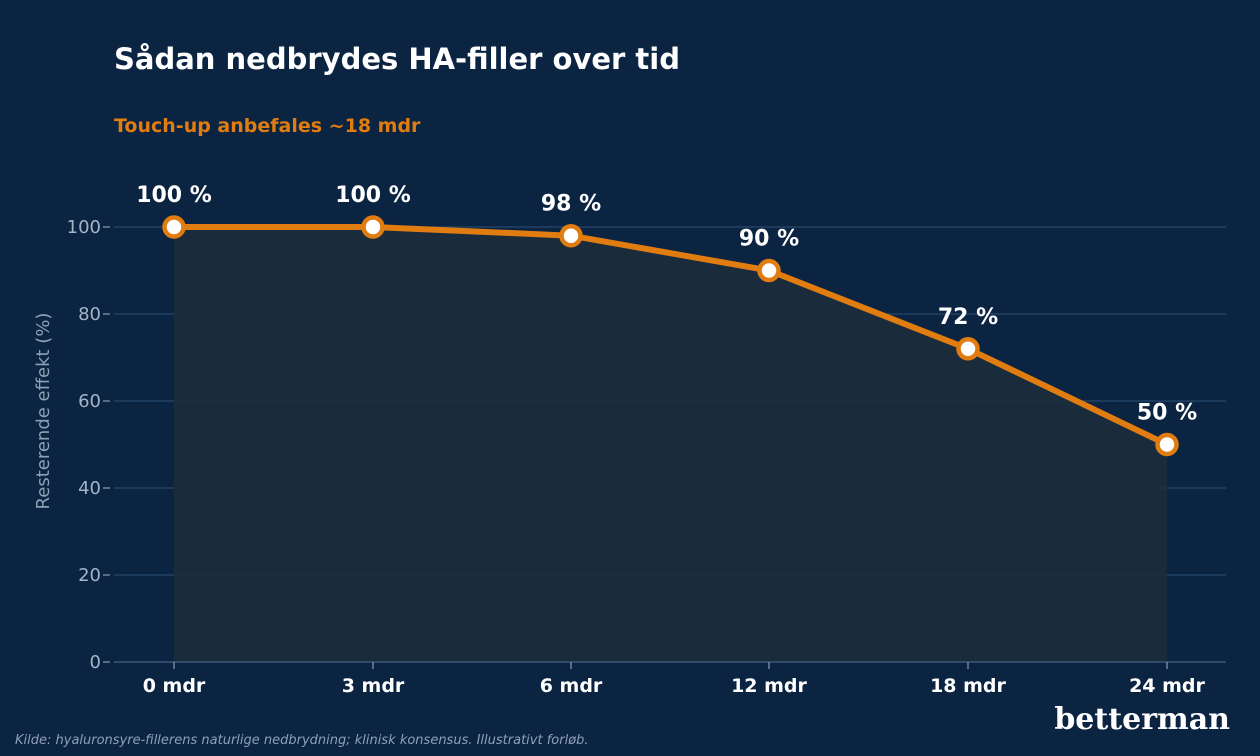 The image size is (1260, 756). What do you see at coordinates (89, 314) in the screenshot?
I see `y-tick-label-80: 80` at bounding box center [89, 314].